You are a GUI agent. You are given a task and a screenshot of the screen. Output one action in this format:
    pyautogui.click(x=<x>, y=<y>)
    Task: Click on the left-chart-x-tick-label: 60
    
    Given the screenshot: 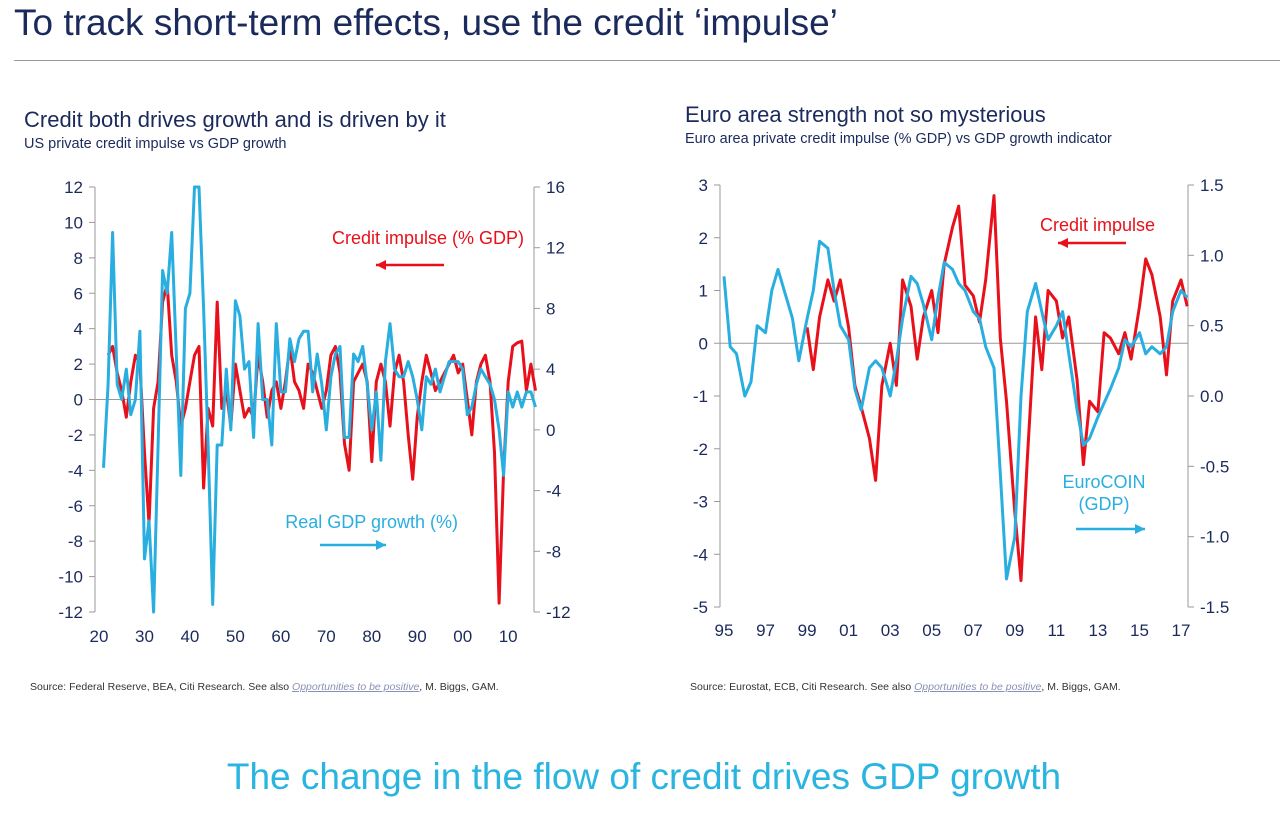 What is the action you would take?
    pyautogui.click(x=280, y=636)
    